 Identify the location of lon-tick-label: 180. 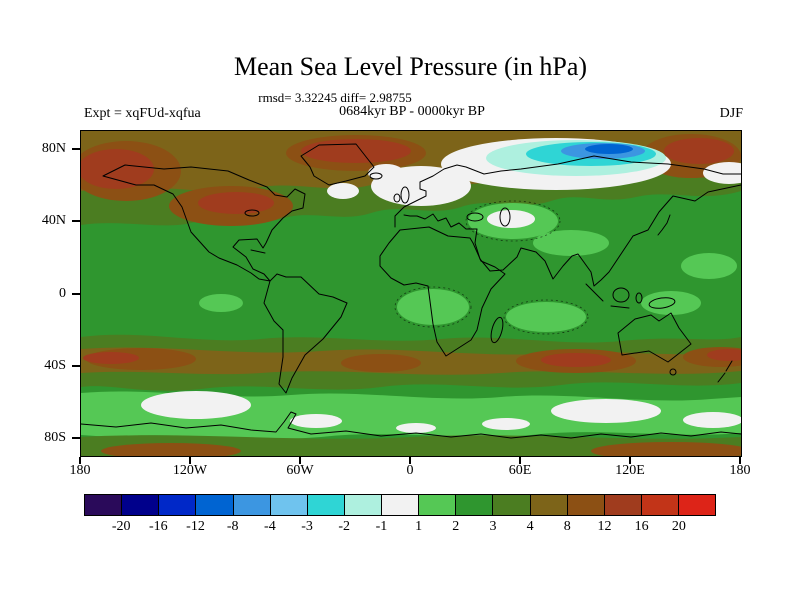
(80, 470).